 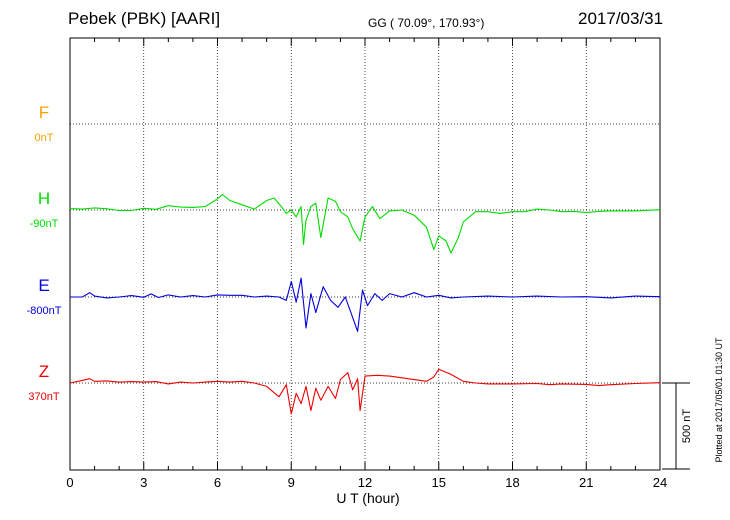 I want to click on scale-bar-label: 500 nT, so click(x=687, y=426).